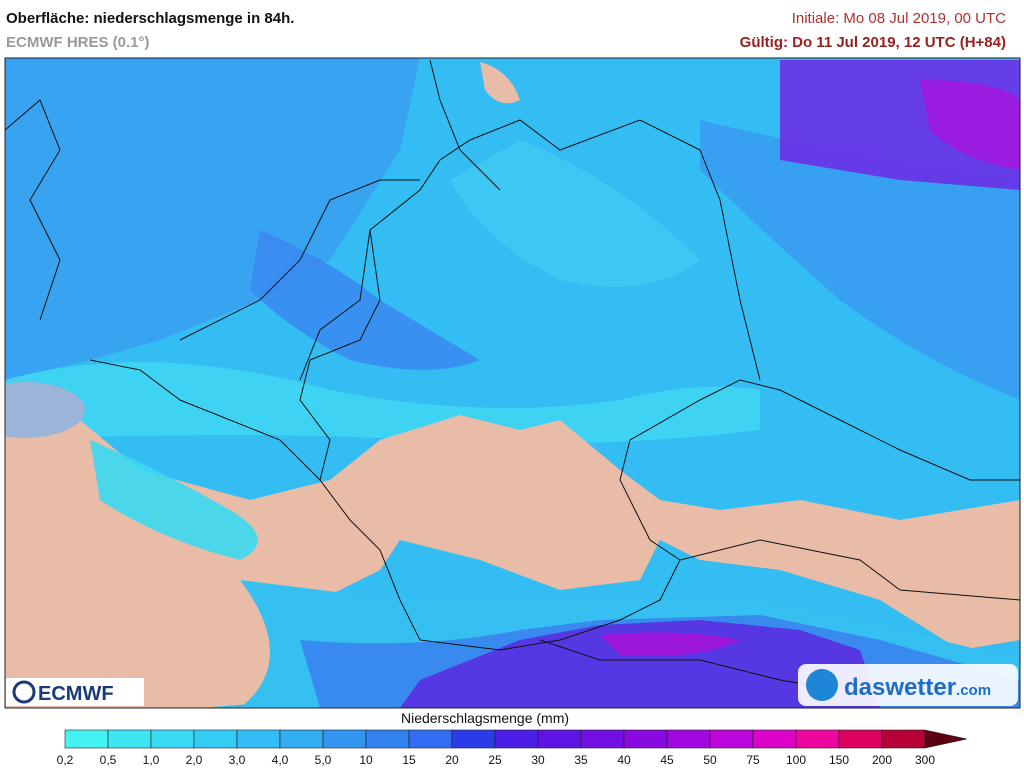  Describe the element at coordinates (925, 760) in the screenshot. I see `legend-label: 300` at that location.